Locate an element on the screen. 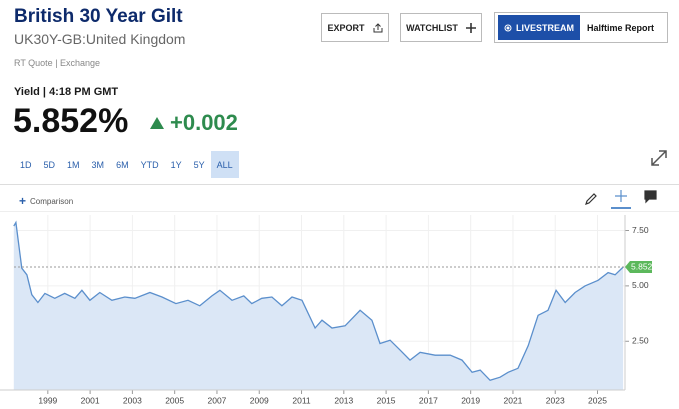  livestream-label: LIVESTREAM is located at coordinates (544, 27).